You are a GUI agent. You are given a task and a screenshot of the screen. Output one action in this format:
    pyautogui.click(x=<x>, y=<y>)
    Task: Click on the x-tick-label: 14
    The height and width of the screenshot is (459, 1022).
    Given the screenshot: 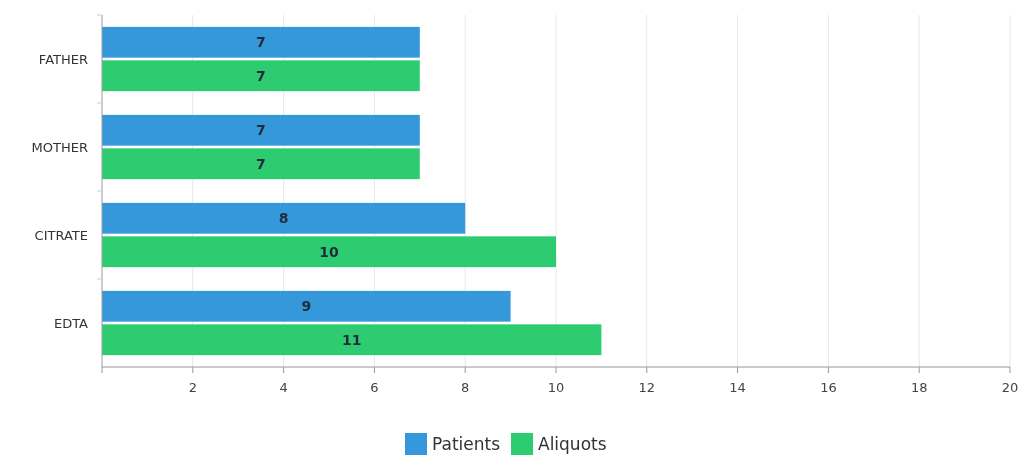 What is the action you would take?
    pyautogui.click(x=737, y=387)
    